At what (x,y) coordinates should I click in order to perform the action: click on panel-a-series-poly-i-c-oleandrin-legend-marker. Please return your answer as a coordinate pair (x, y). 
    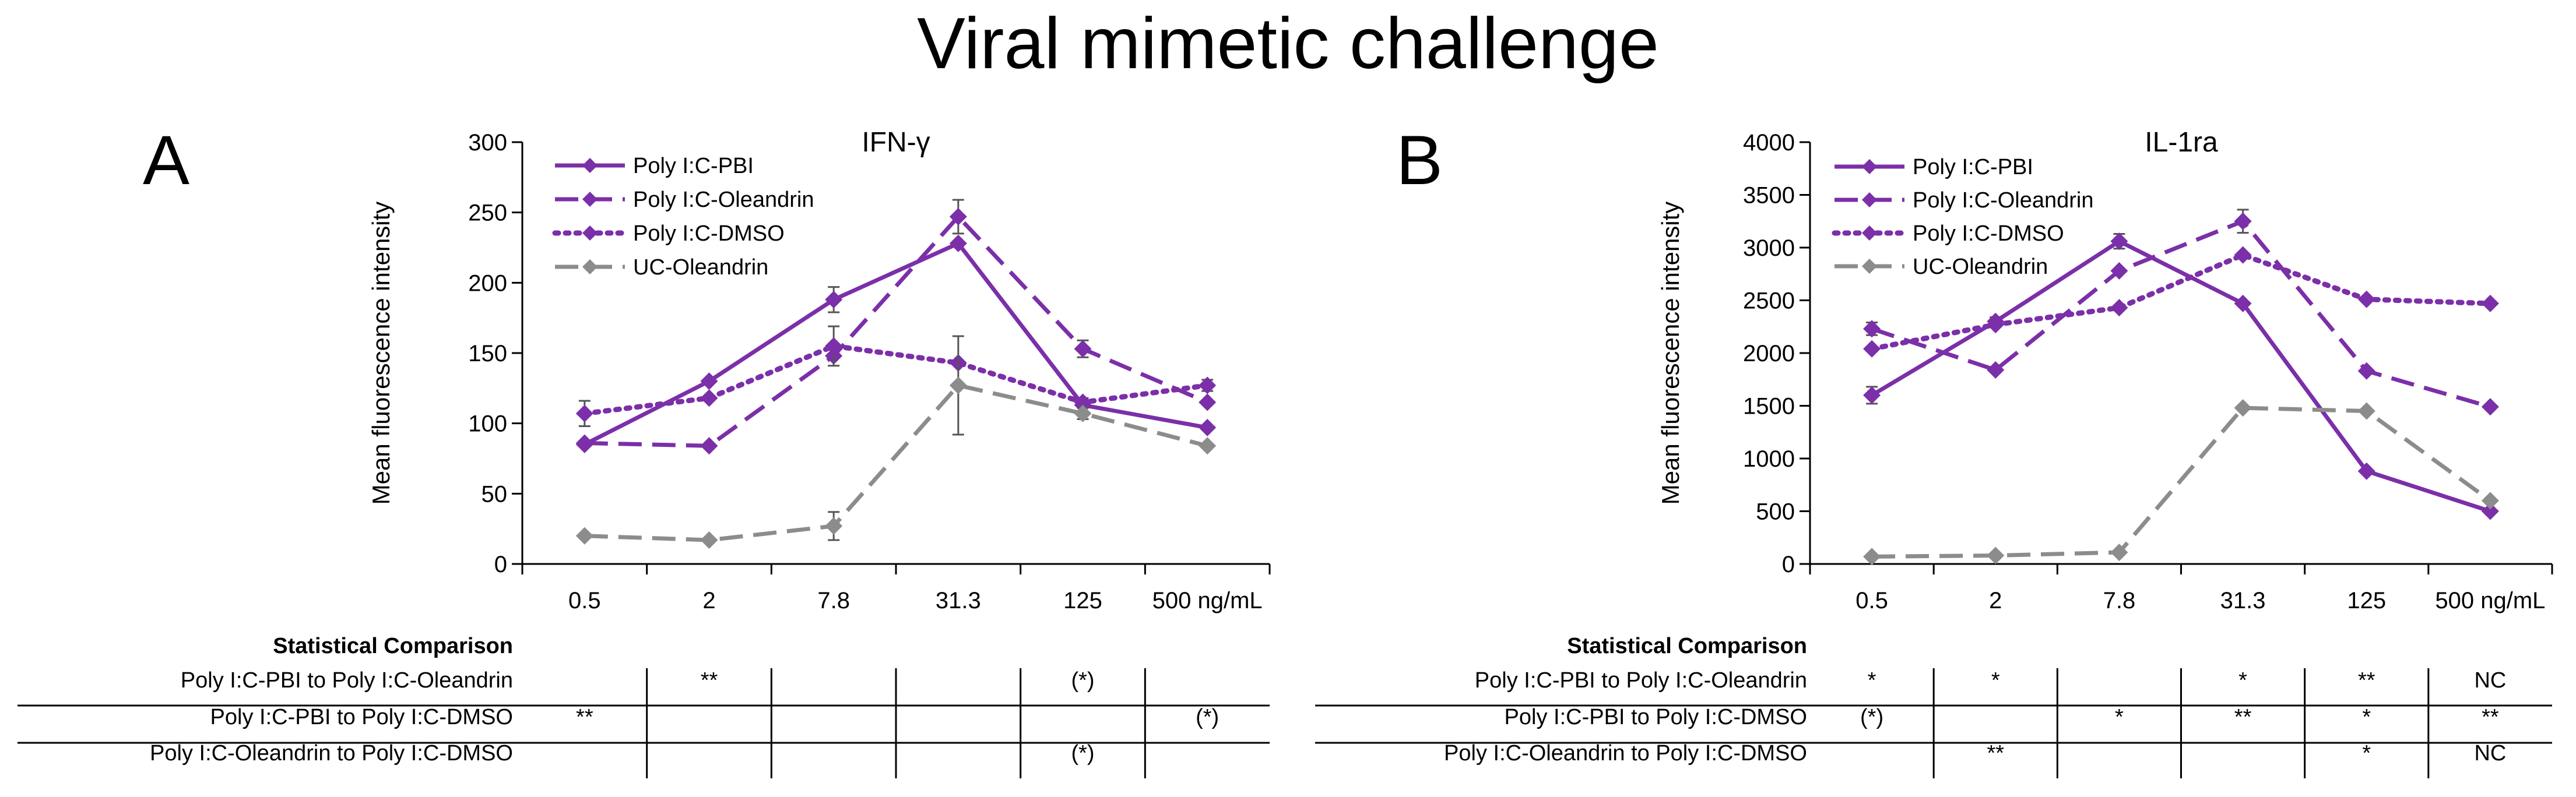
    Looking at the image, I should click on (590, 199).